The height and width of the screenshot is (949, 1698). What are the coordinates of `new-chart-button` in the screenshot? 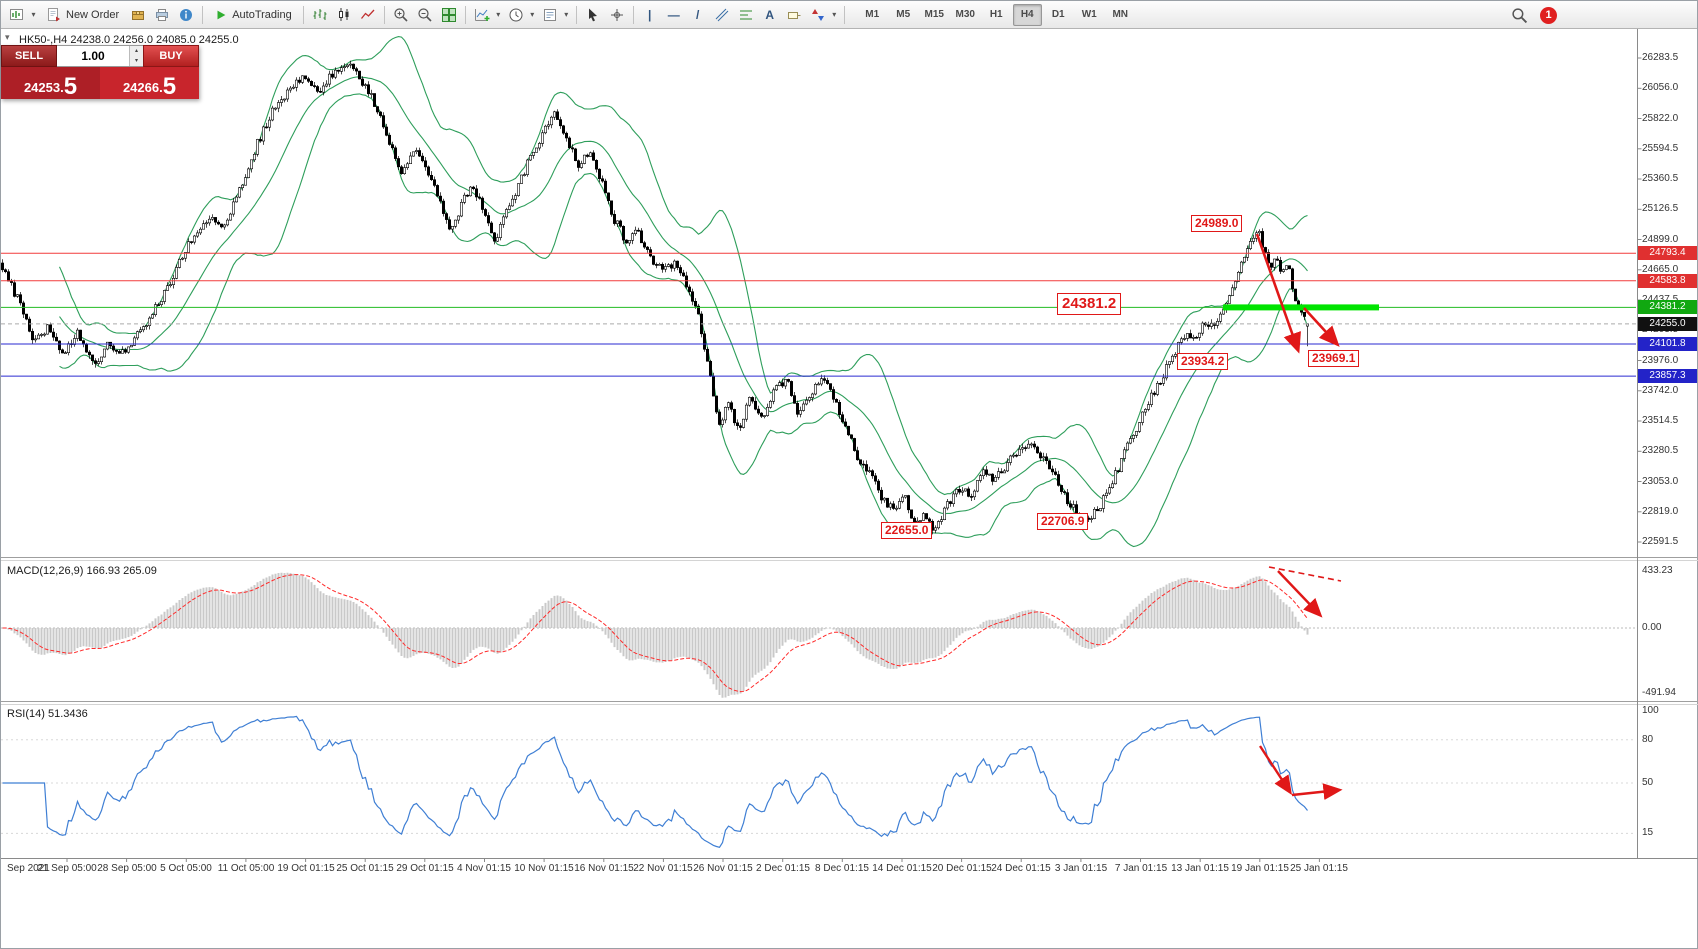 It's located at (17, 15).